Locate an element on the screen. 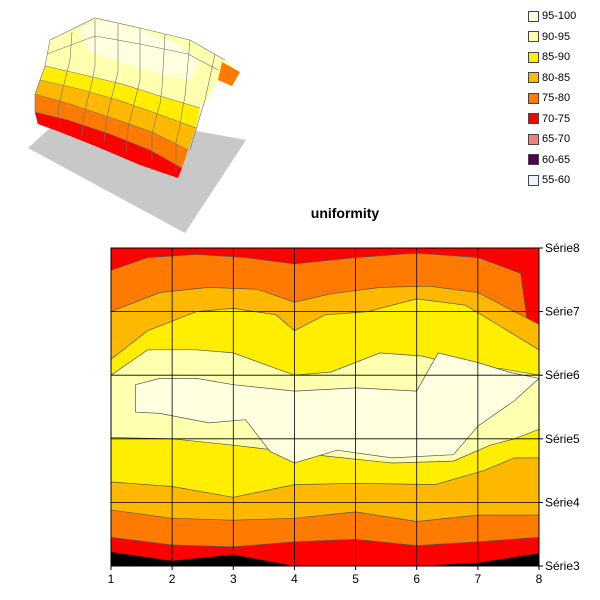  legend-label: 60-65 is located at coordinates (556, 159).